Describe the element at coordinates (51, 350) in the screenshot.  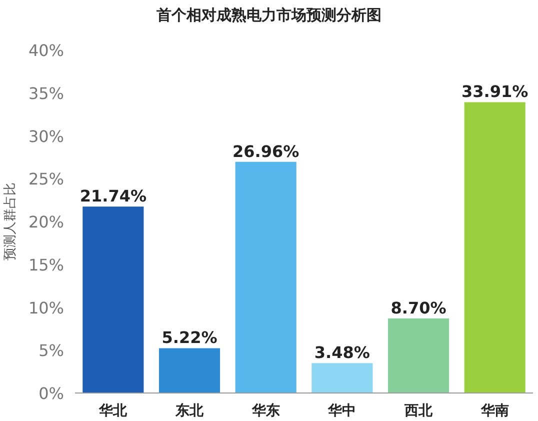
I see `y-tick-label: 5%` at that location.